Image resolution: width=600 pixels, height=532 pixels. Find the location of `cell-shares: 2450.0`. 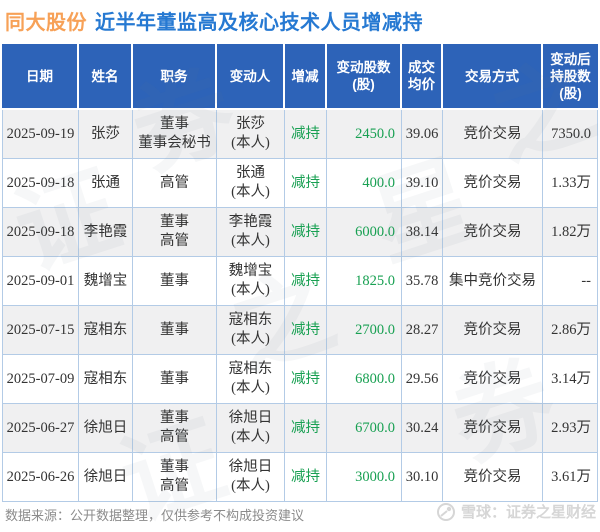

cell-shares: 2450.0 is located at coordinates (364, 134).